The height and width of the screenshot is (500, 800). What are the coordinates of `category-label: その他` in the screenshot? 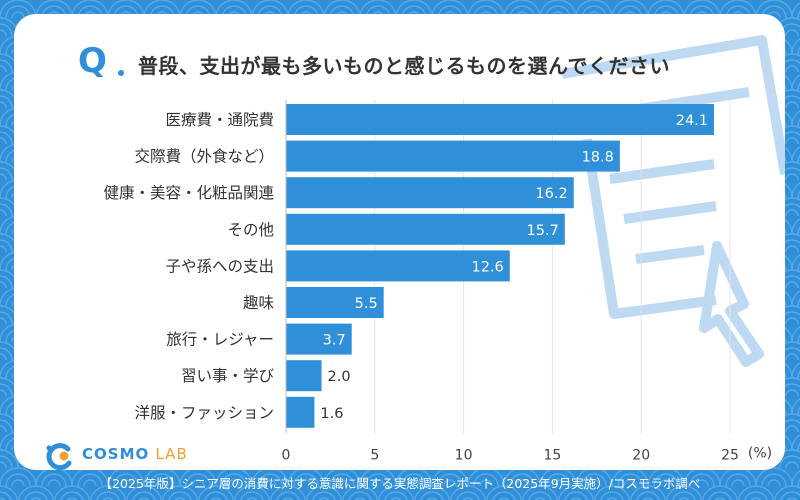 It's located at (250, 230).